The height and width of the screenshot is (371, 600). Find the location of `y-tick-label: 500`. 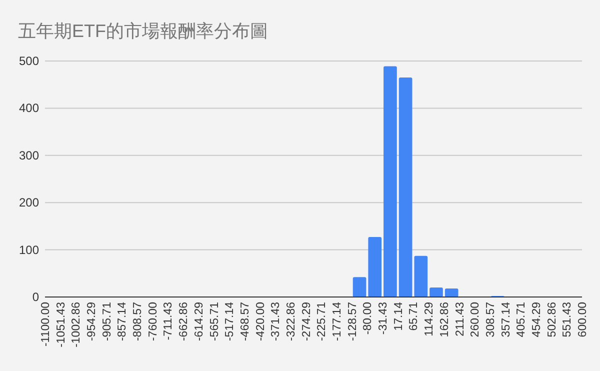

y-tick-label: 500 is located at coordinates (29, 61).